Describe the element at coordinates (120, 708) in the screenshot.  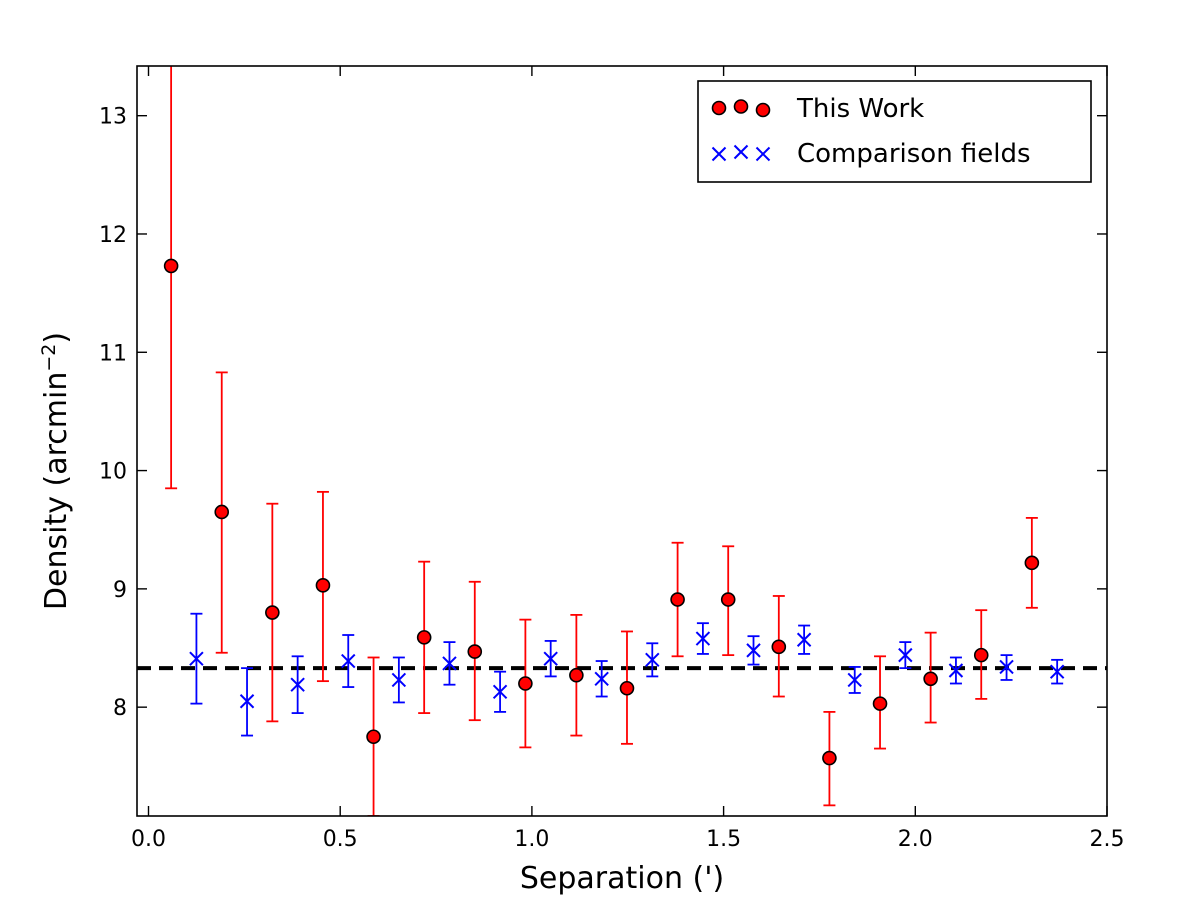
I see `y-tick-label: 8` at that location.